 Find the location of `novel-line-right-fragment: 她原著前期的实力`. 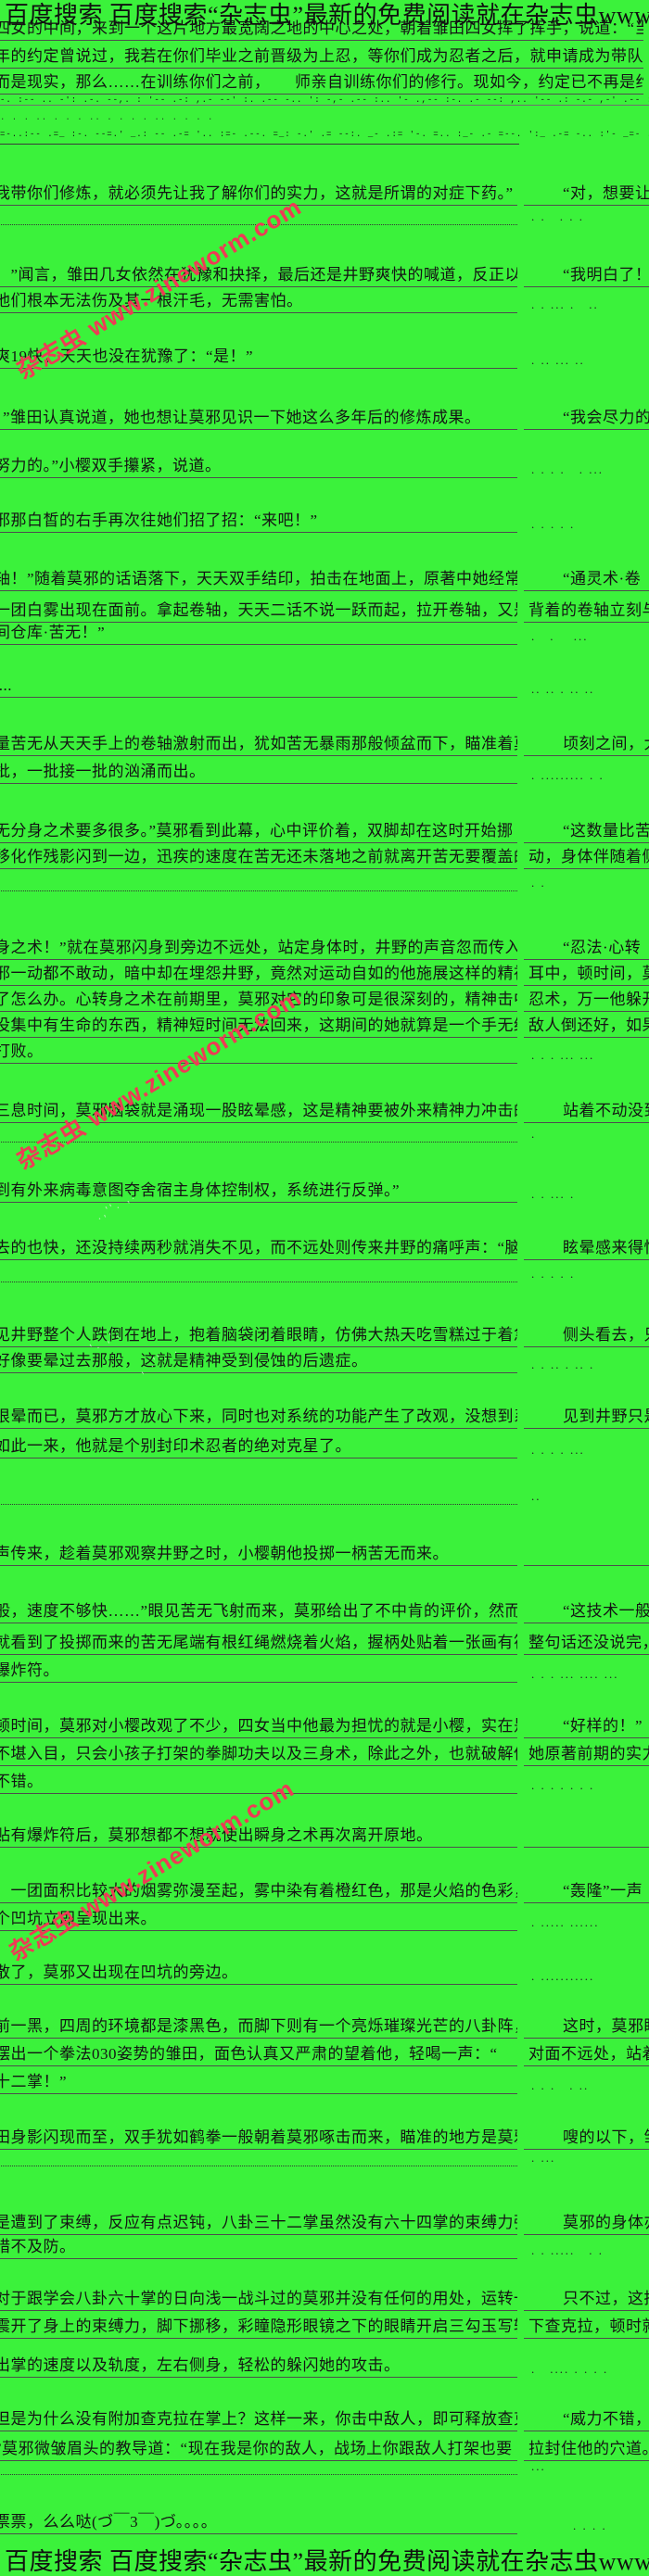

novel-line-right-fragment: 她原著前期的实力 is located at coordinates (586, 1754).